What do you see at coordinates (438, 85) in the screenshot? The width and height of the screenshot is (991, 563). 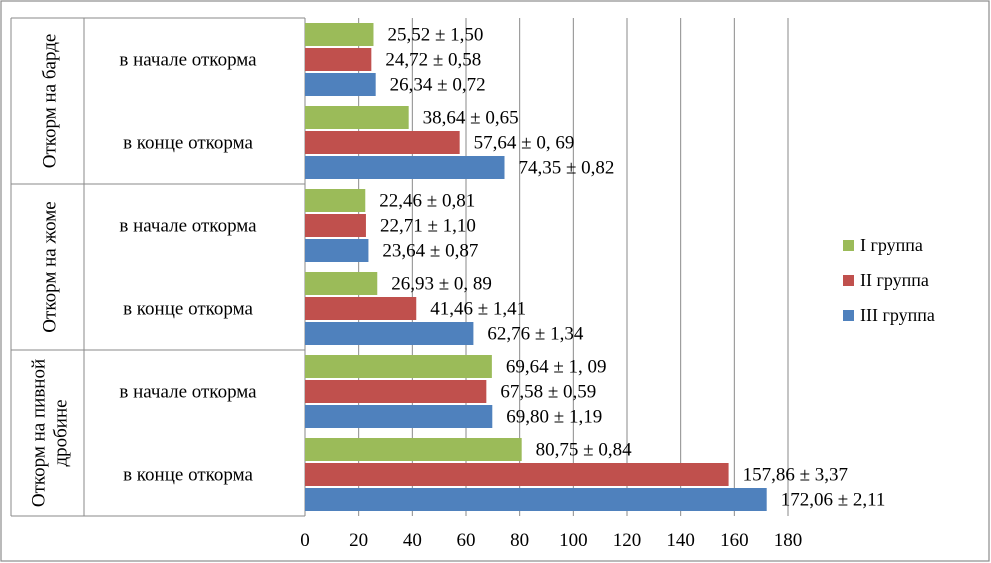 I see `data-label: 26,34 ± 0,72` at bounding box center [438, 85].